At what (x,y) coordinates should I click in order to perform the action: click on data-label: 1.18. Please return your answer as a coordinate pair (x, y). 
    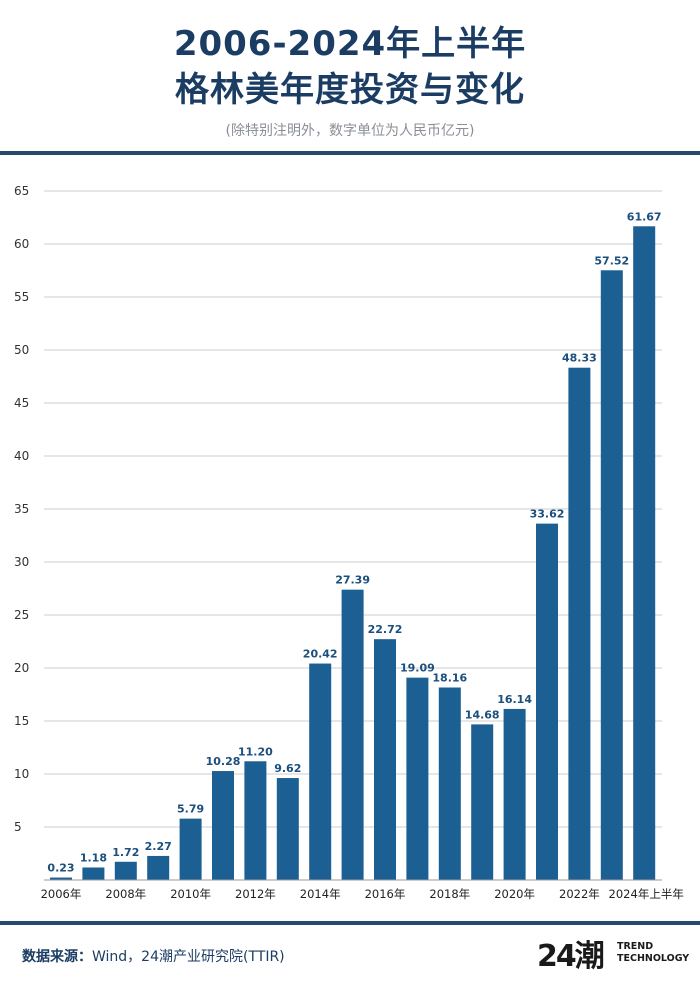
    Looking at the image, I should click on (93, 857).